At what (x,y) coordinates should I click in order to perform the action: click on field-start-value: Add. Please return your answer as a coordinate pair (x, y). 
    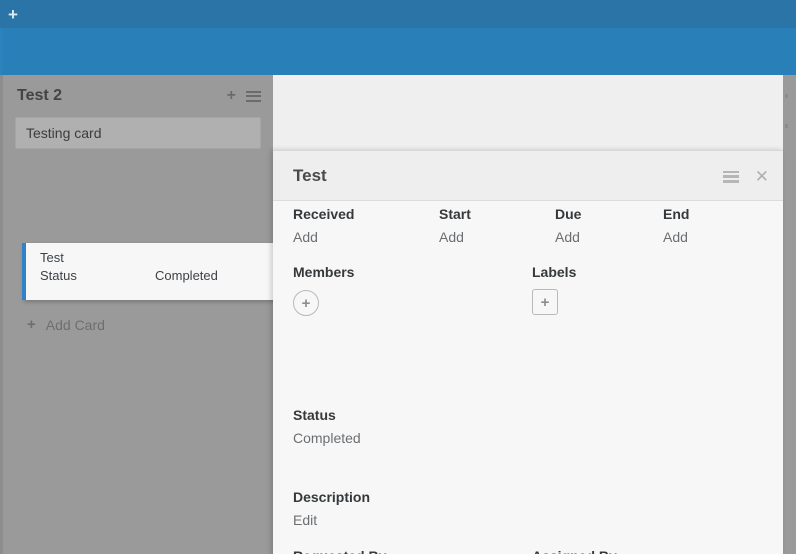
    Looking at the image, I should click on (451, 237).